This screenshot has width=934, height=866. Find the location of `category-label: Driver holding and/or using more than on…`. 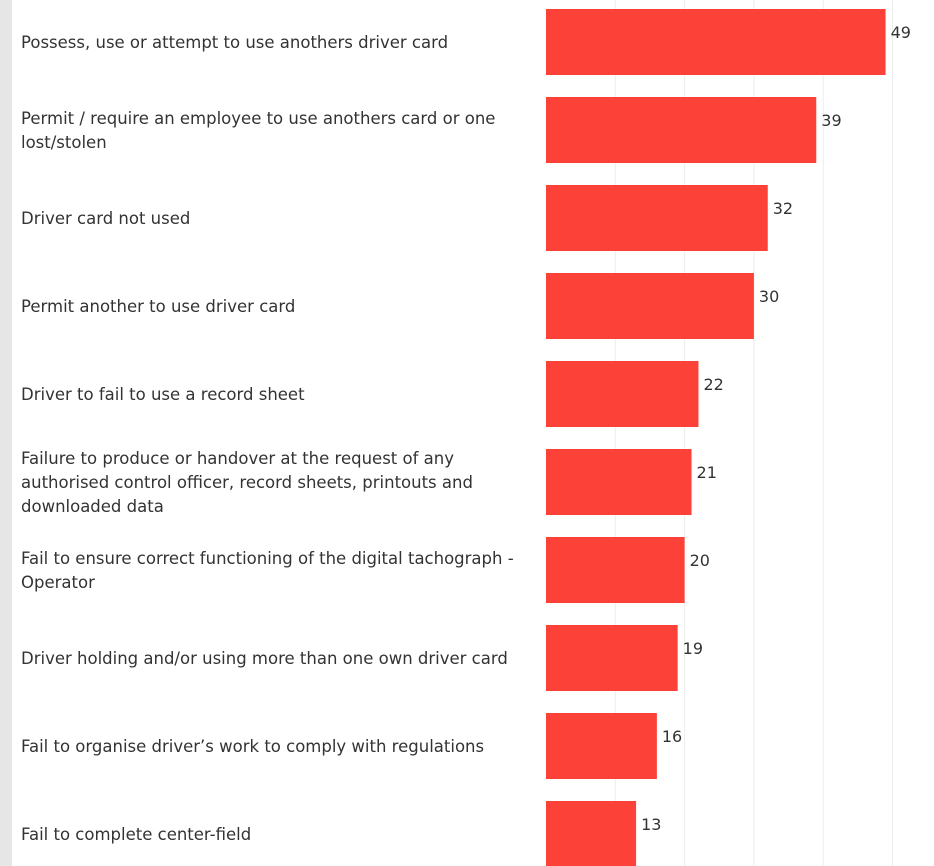

category-label: Driver holding and/or using more than on… is located at coordinates (264, 658).